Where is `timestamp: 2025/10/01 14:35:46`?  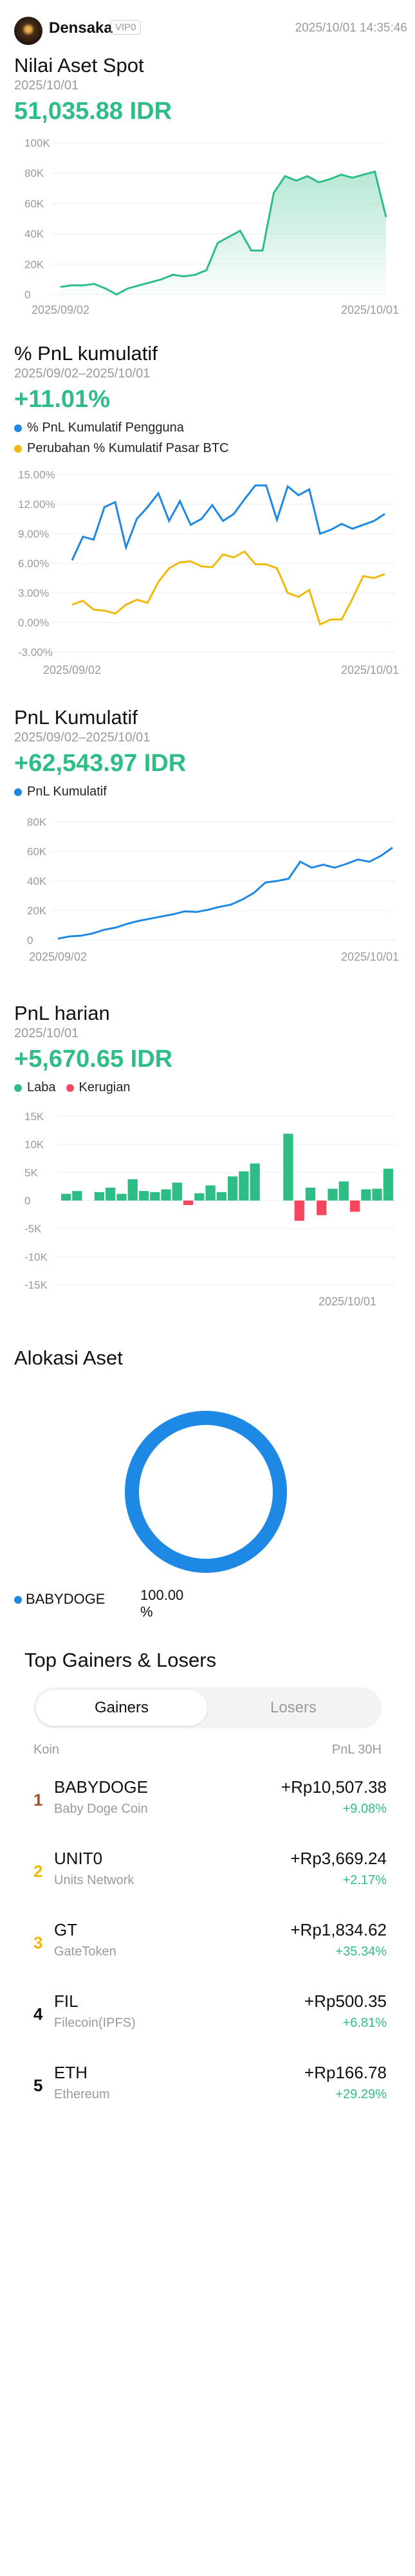
timestamp: 2025/10/01 14:35:46 is located at coordinates (351, 28).